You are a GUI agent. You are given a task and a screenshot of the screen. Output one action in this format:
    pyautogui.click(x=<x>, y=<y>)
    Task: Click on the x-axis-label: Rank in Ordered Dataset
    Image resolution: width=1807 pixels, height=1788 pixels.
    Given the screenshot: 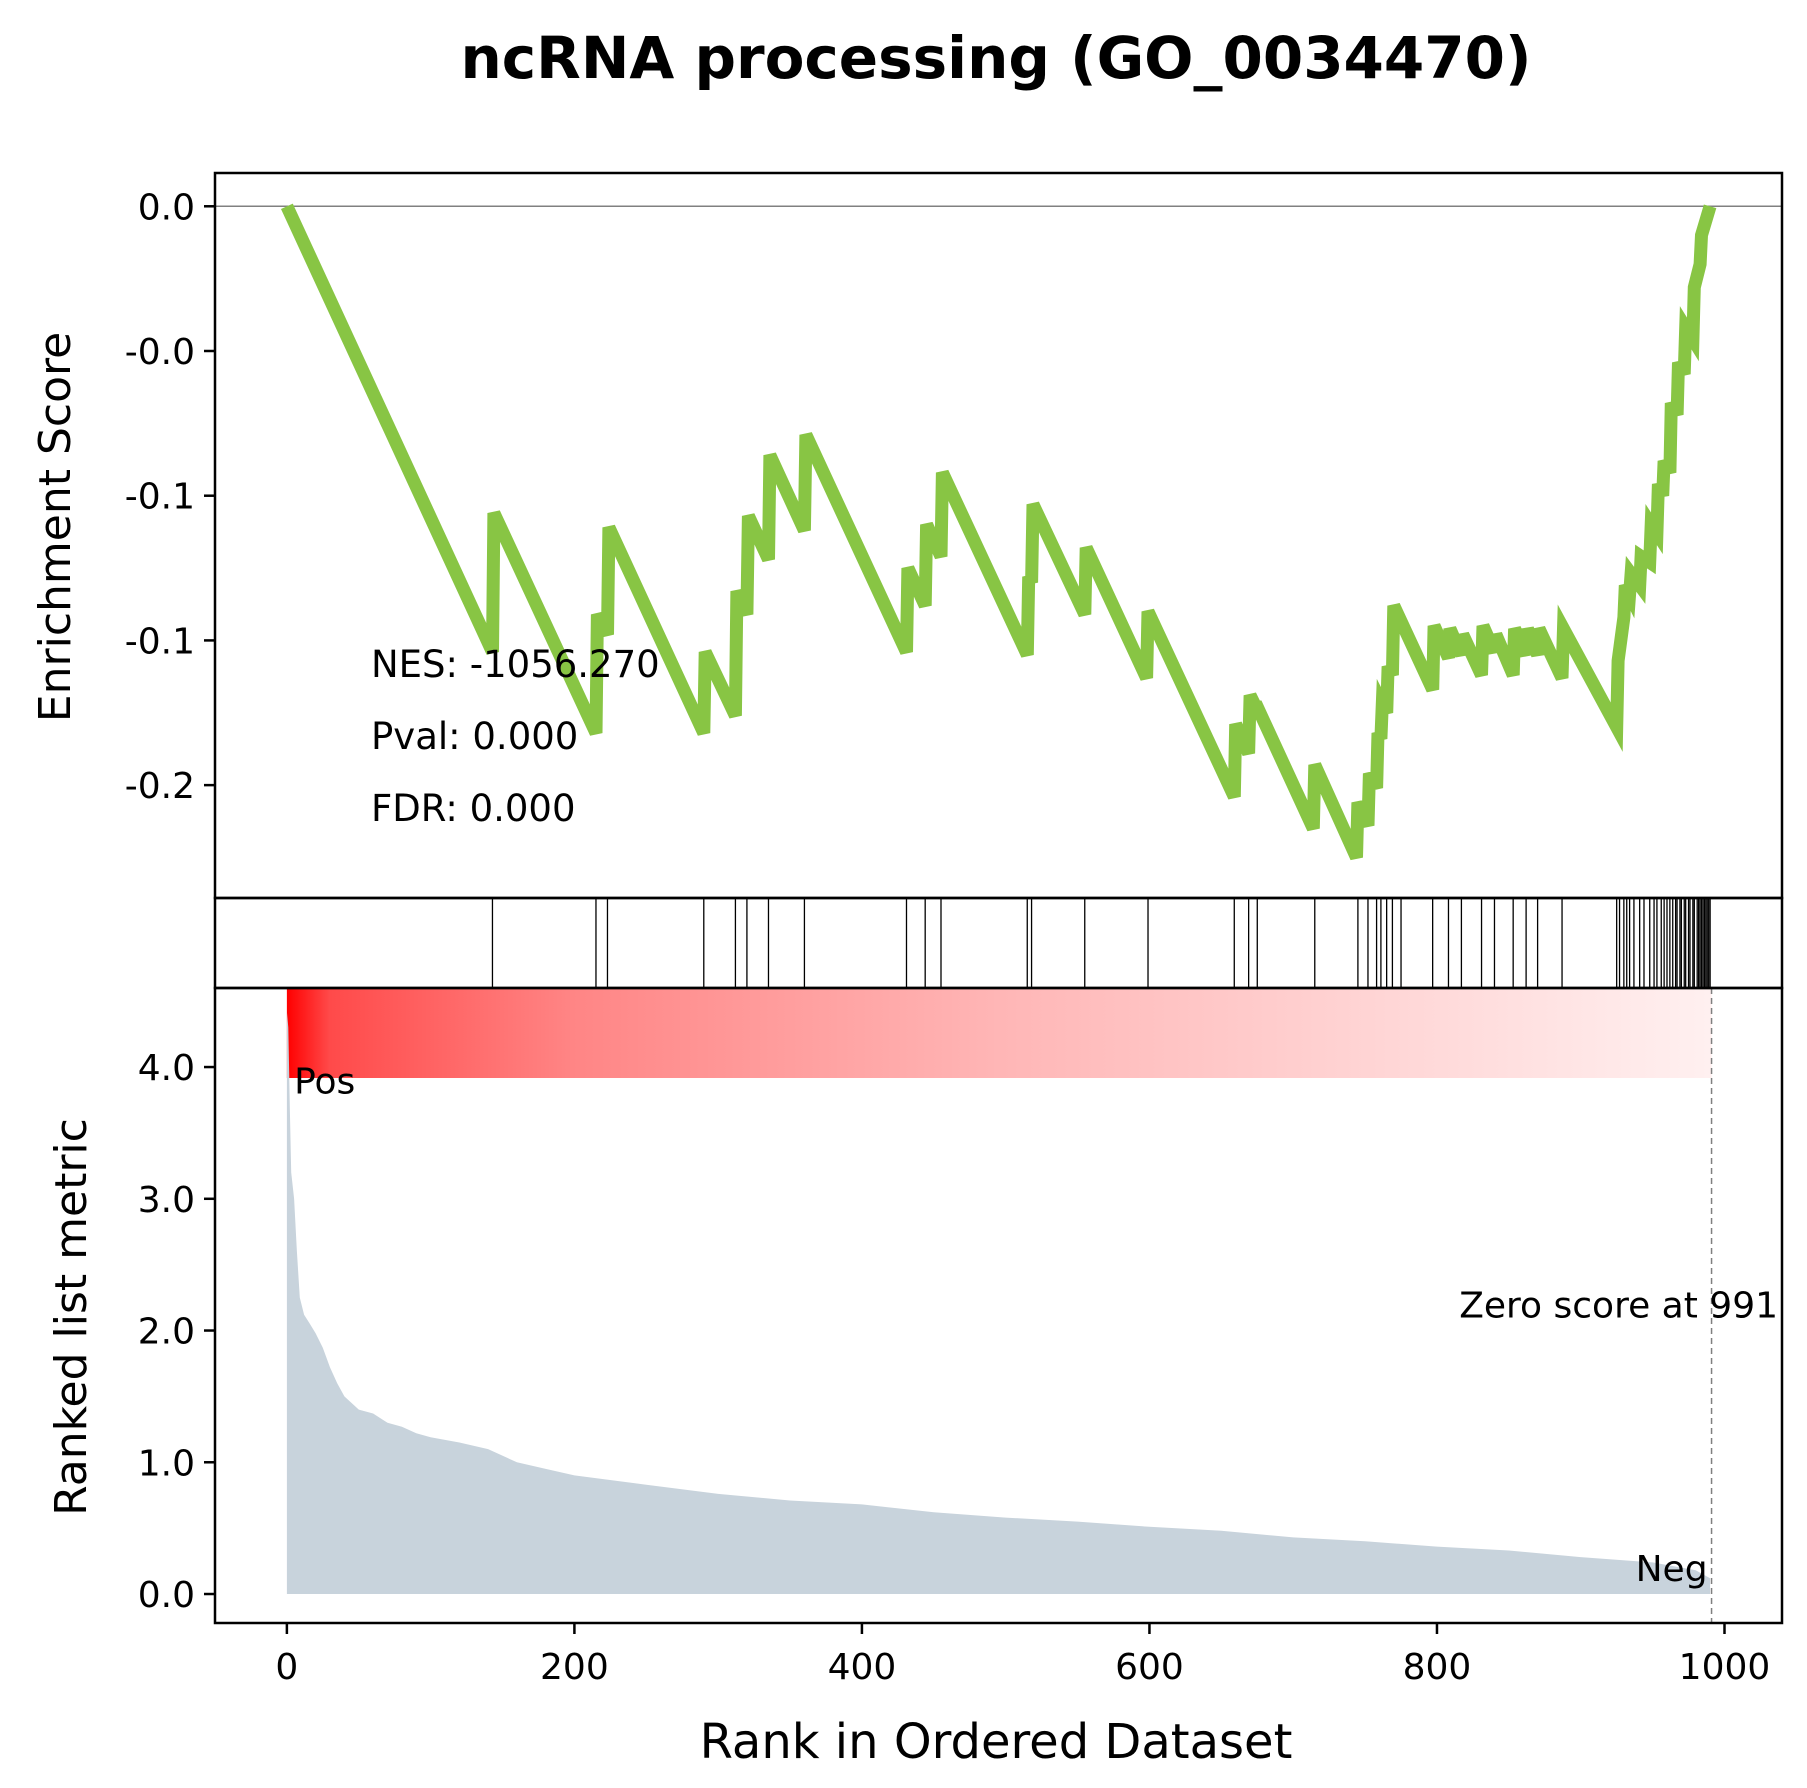 What is the action you would take?
    pyautogui.click(x=996, y=1742)
    